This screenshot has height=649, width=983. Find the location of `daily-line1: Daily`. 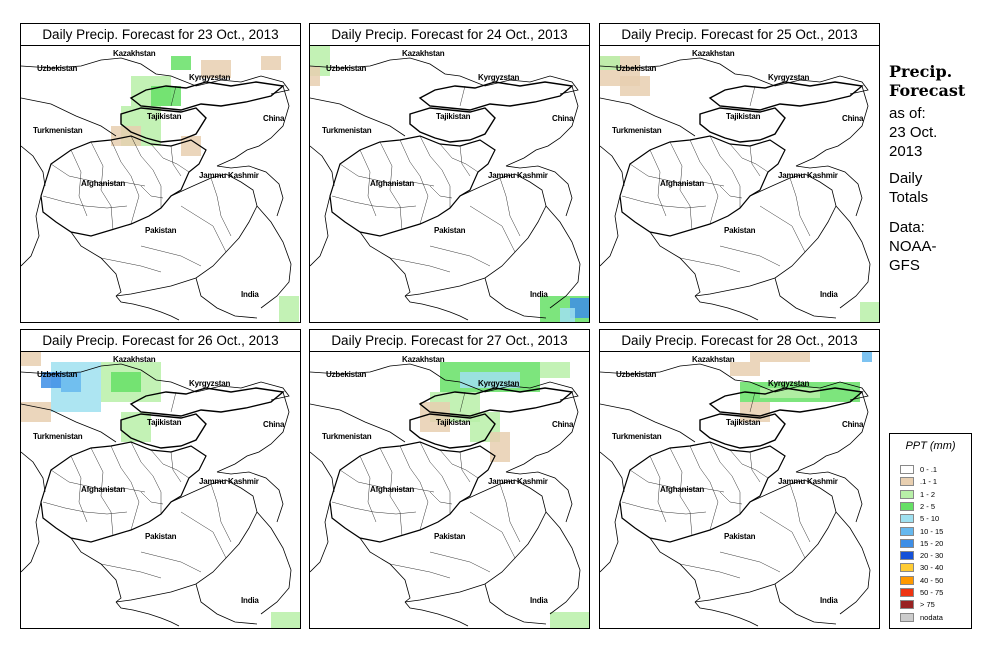

daily-line1: Daily is located at coordinates (906, 178).